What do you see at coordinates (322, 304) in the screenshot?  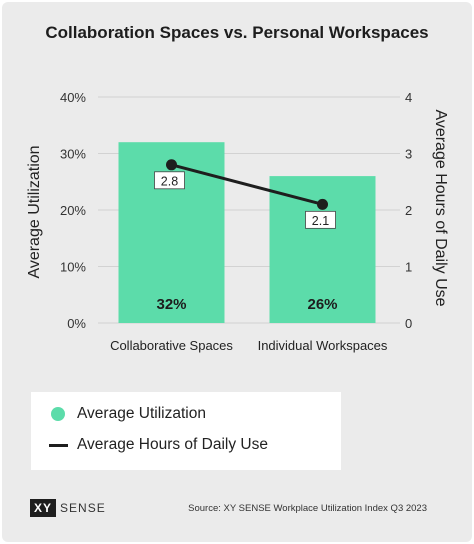 I see `bar-value-label: 26%` at bounding box center [322, 304].